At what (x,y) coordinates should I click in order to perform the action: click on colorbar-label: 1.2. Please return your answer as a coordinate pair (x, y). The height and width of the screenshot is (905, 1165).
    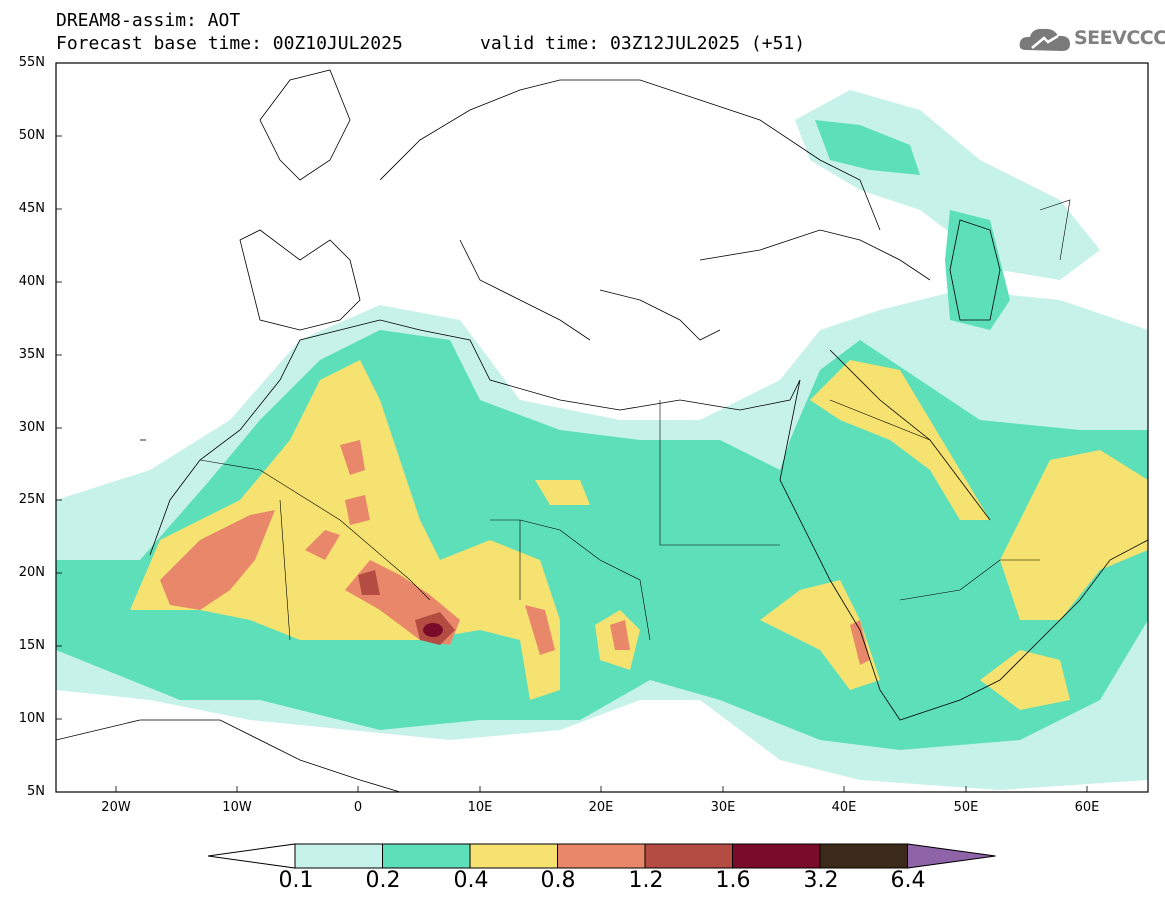
    Looking at the image, I should click on (646, 880).